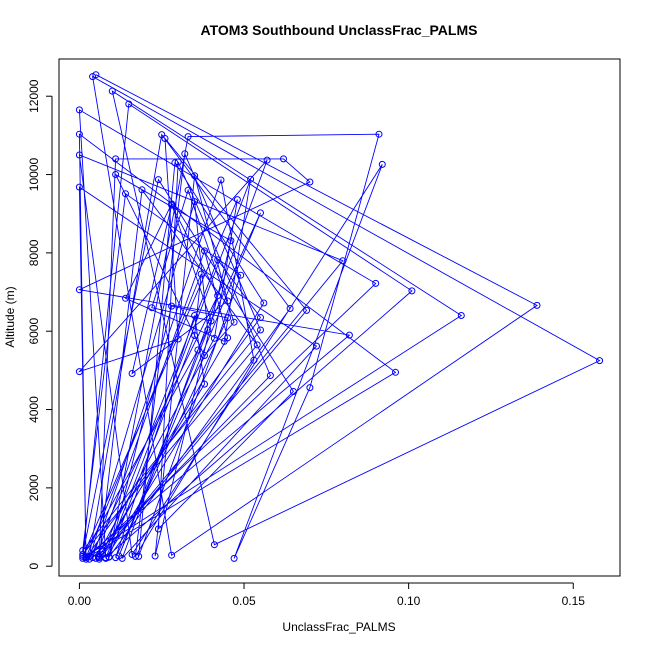 The image size is (650, 650). I want to click on y-tick-label: 6000, so click(34, 331).